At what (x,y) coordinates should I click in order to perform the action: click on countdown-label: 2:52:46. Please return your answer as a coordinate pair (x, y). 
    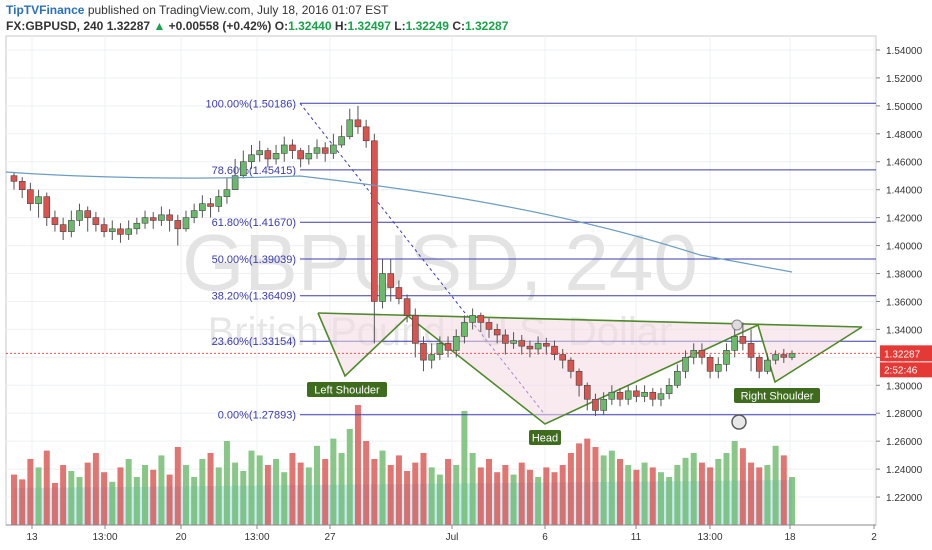
    Looking at the image, I should click on (901, 370).